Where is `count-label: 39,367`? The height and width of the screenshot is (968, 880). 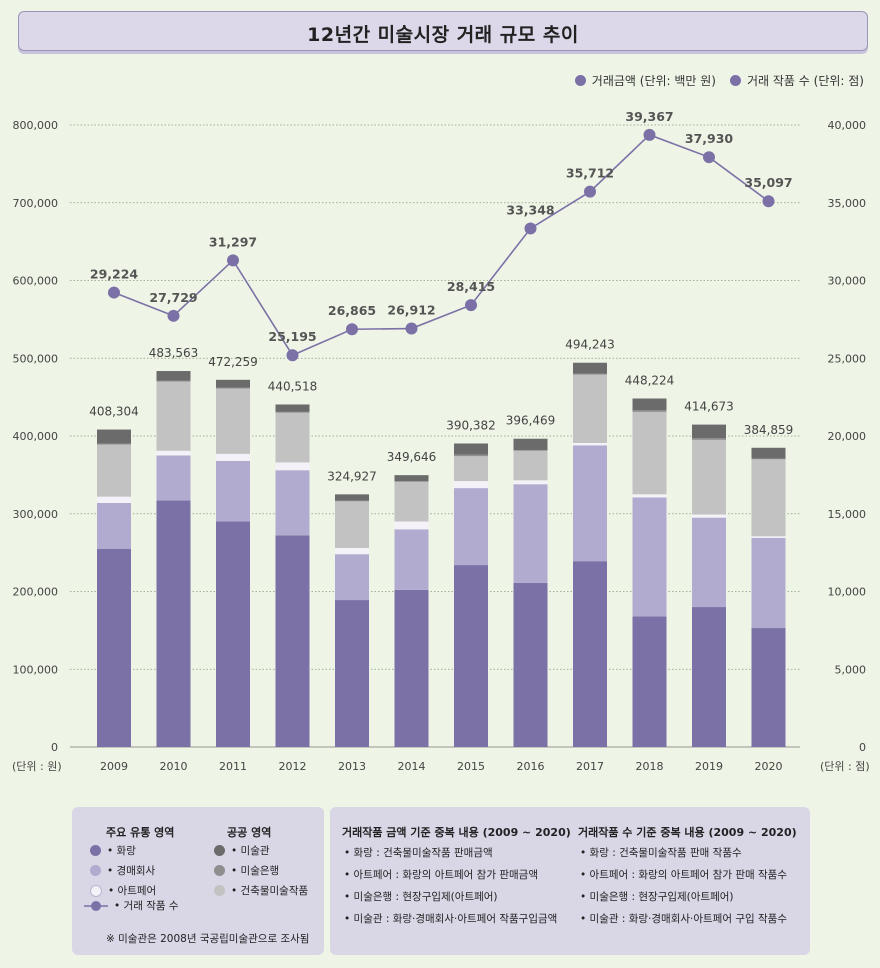
count-label: 39,367 is located at coordinates (649, 116).